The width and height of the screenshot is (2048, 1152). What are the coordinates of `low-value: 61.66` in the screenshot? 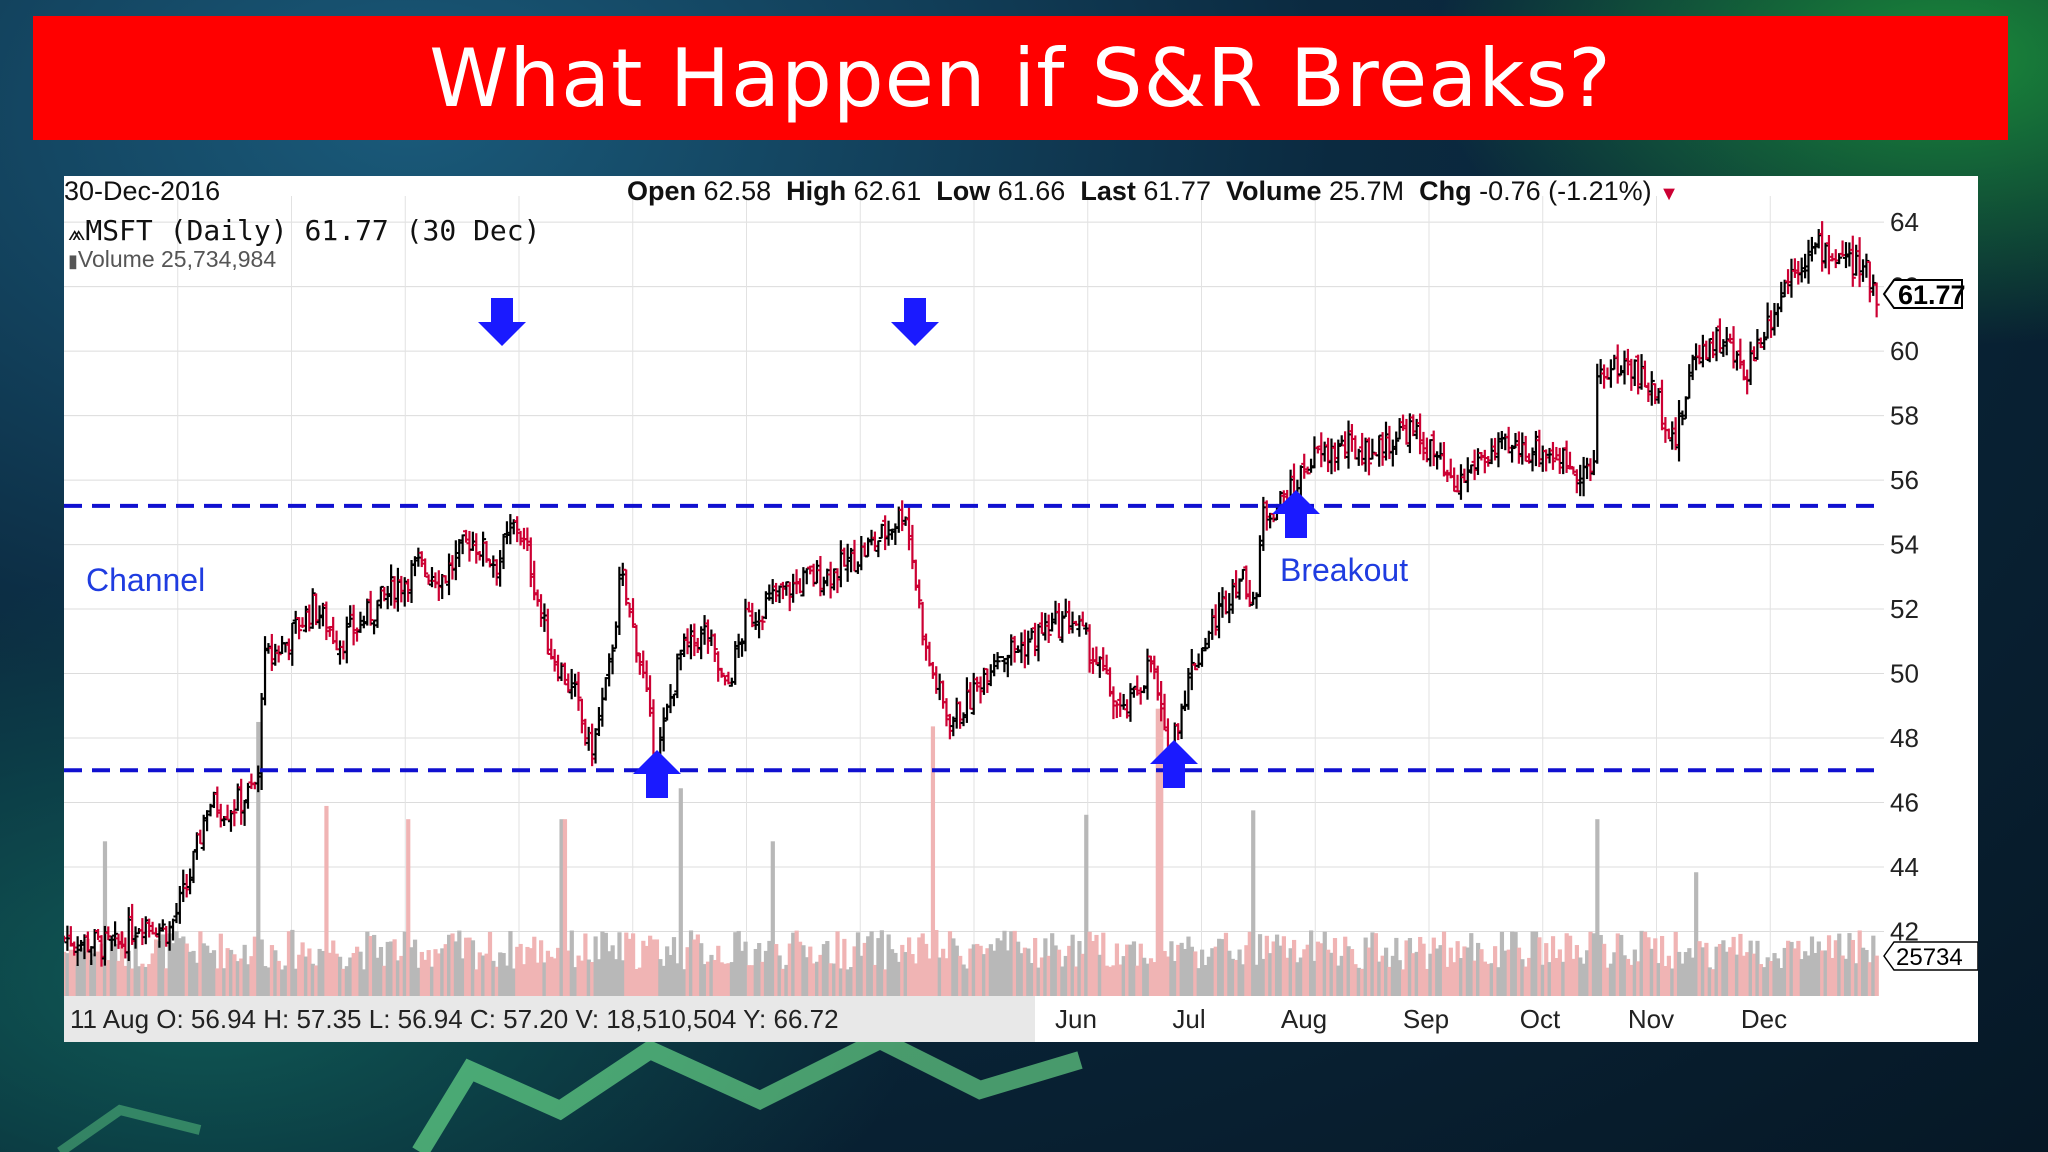 It's located at (1031, 191).